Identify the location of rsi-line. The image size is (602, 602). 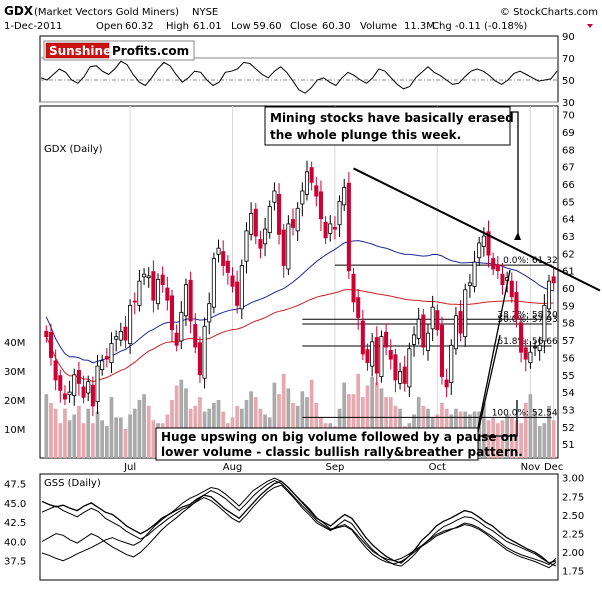
(299, 77).